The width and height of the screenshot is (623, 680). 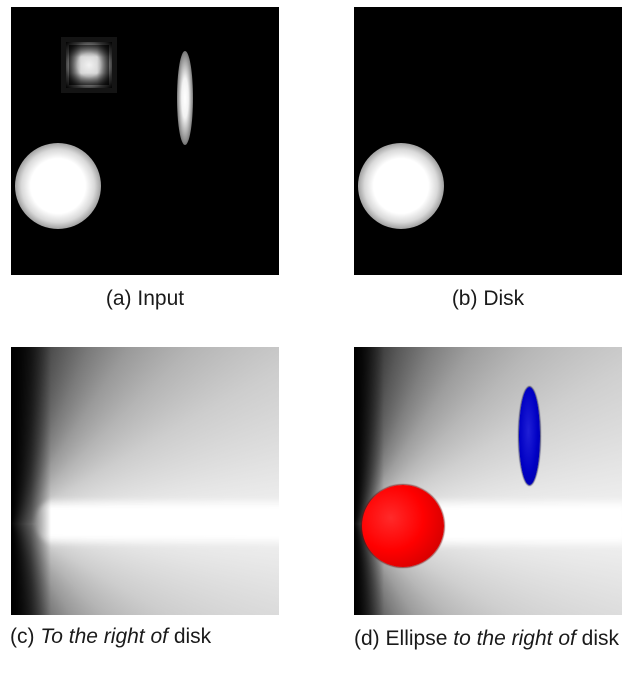 What do you see at coordinates (104, 636) in the screenshot?
I see `caption-c-italic: To the right of` at bounding box center [104, 636].